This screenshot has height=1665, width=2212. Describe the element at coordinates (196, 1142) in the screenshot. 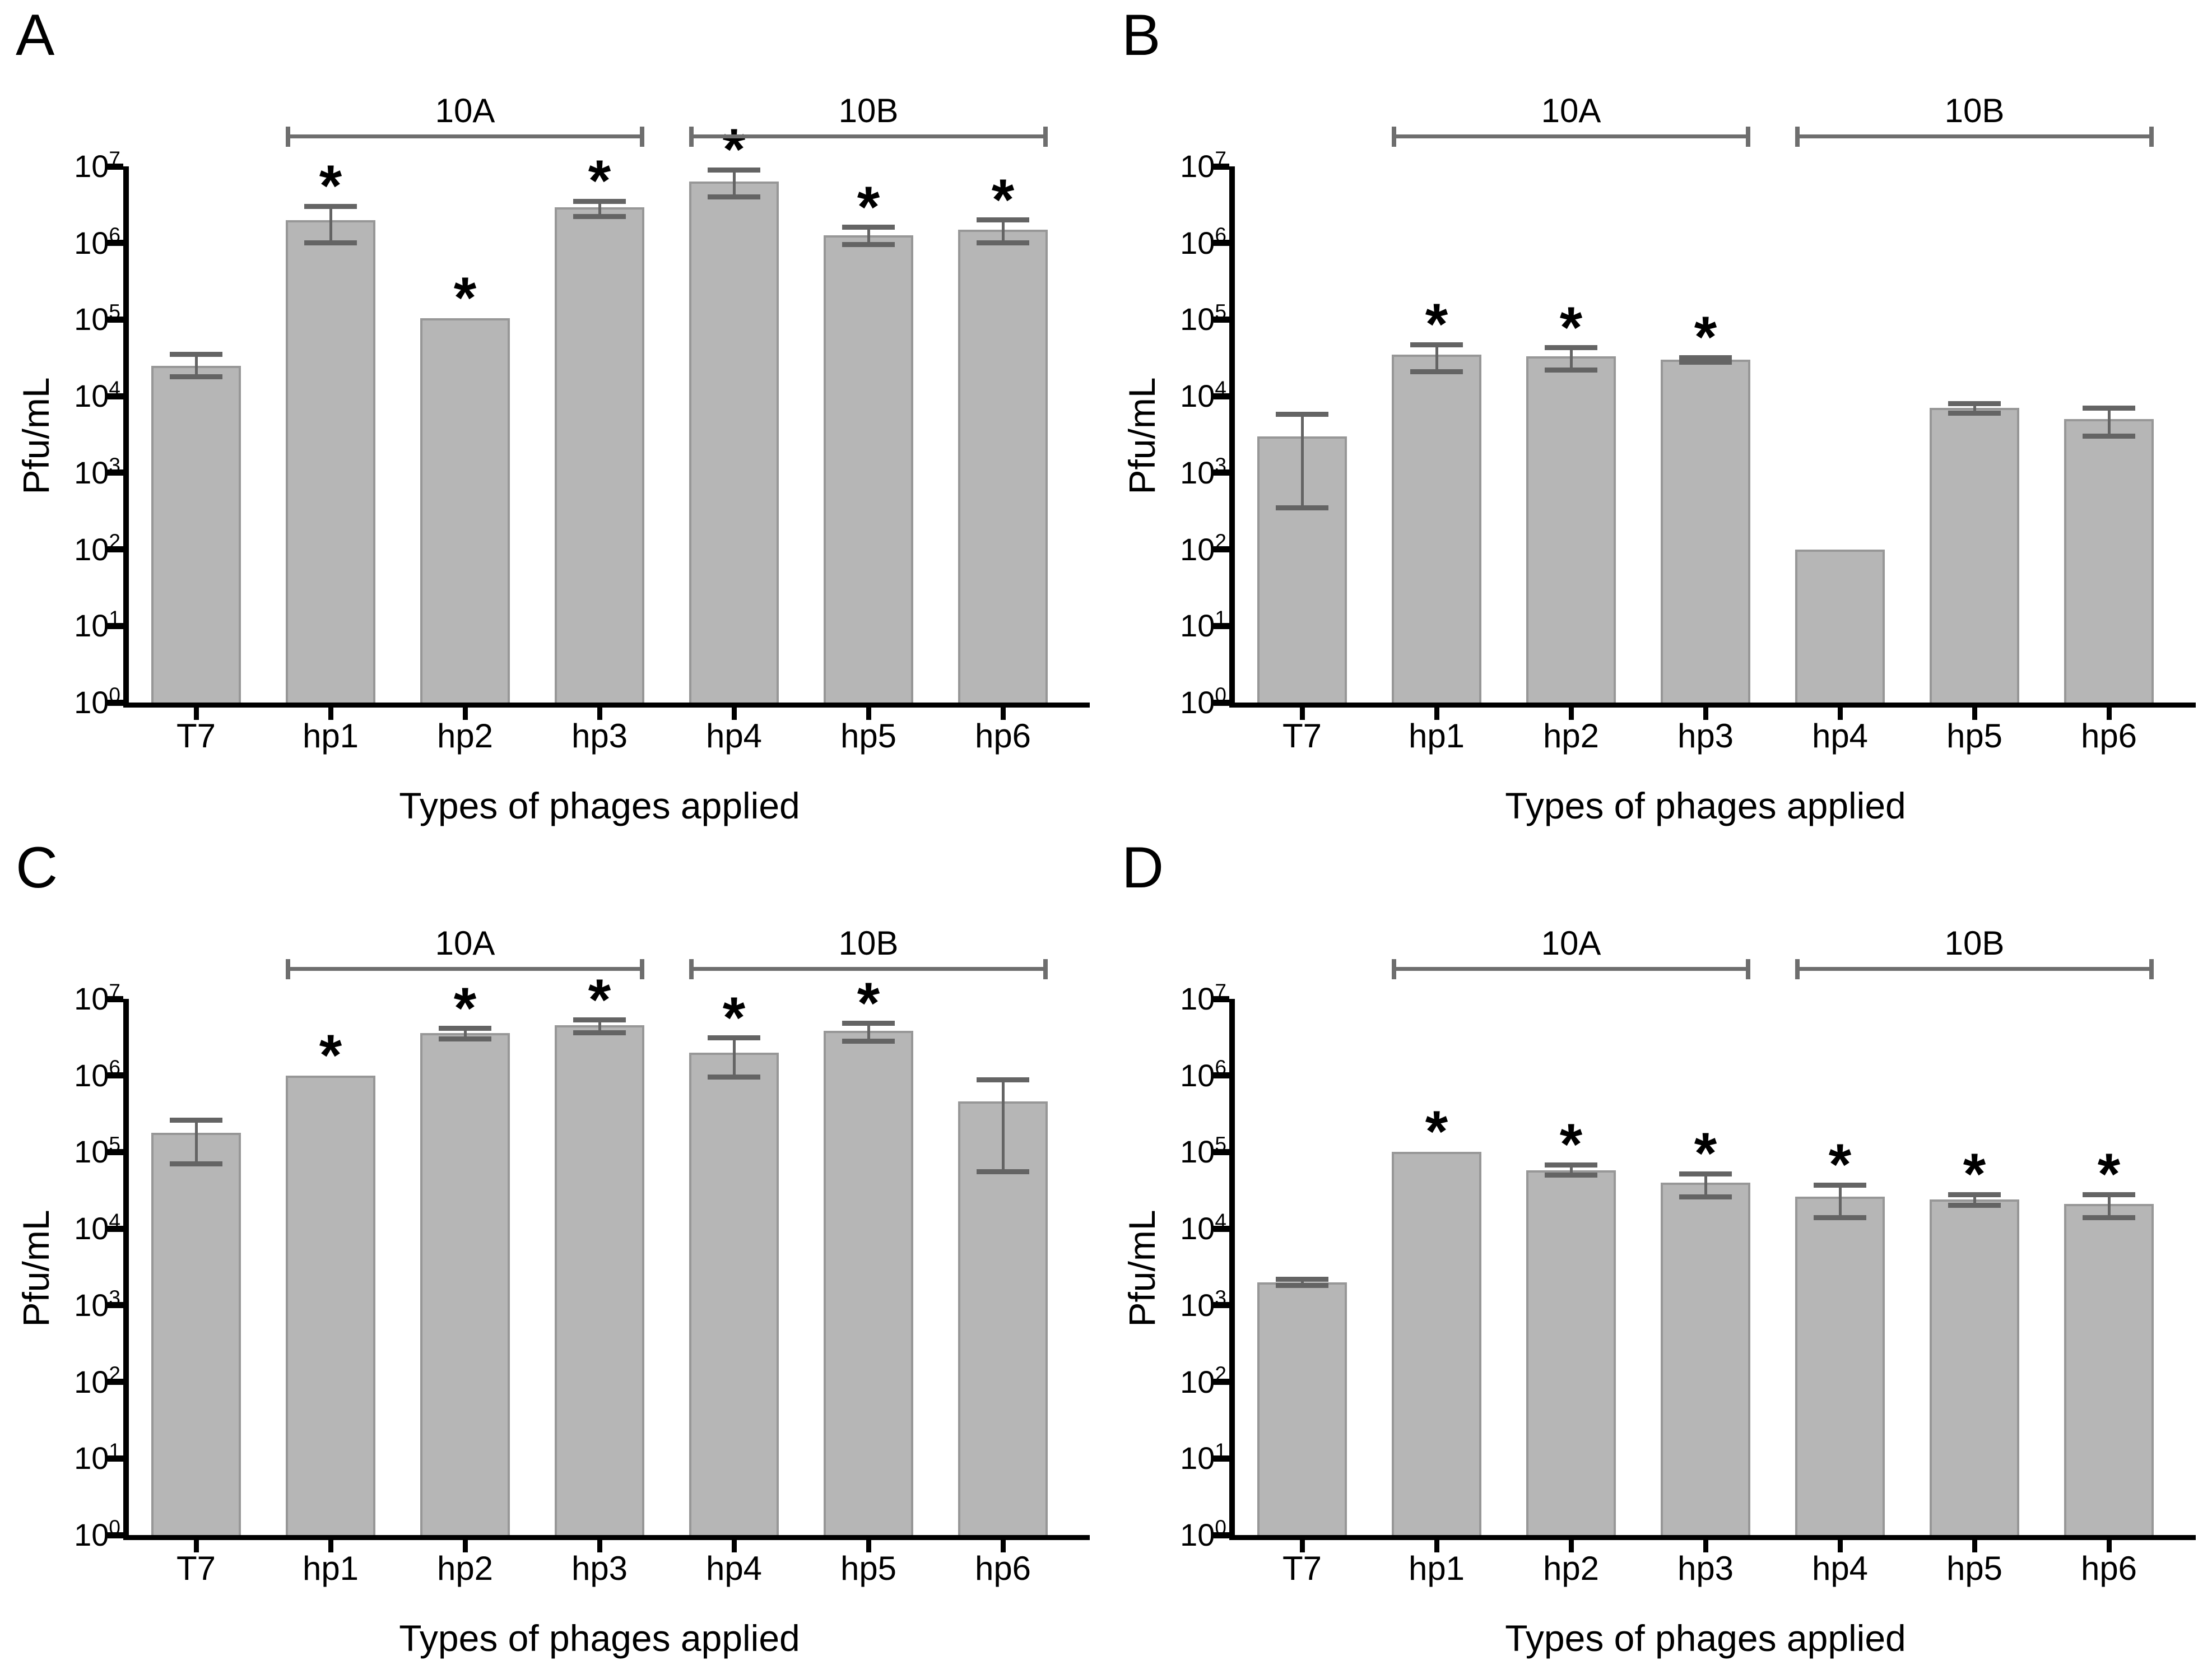

I see `error-bar-whisker-T7` at that location.